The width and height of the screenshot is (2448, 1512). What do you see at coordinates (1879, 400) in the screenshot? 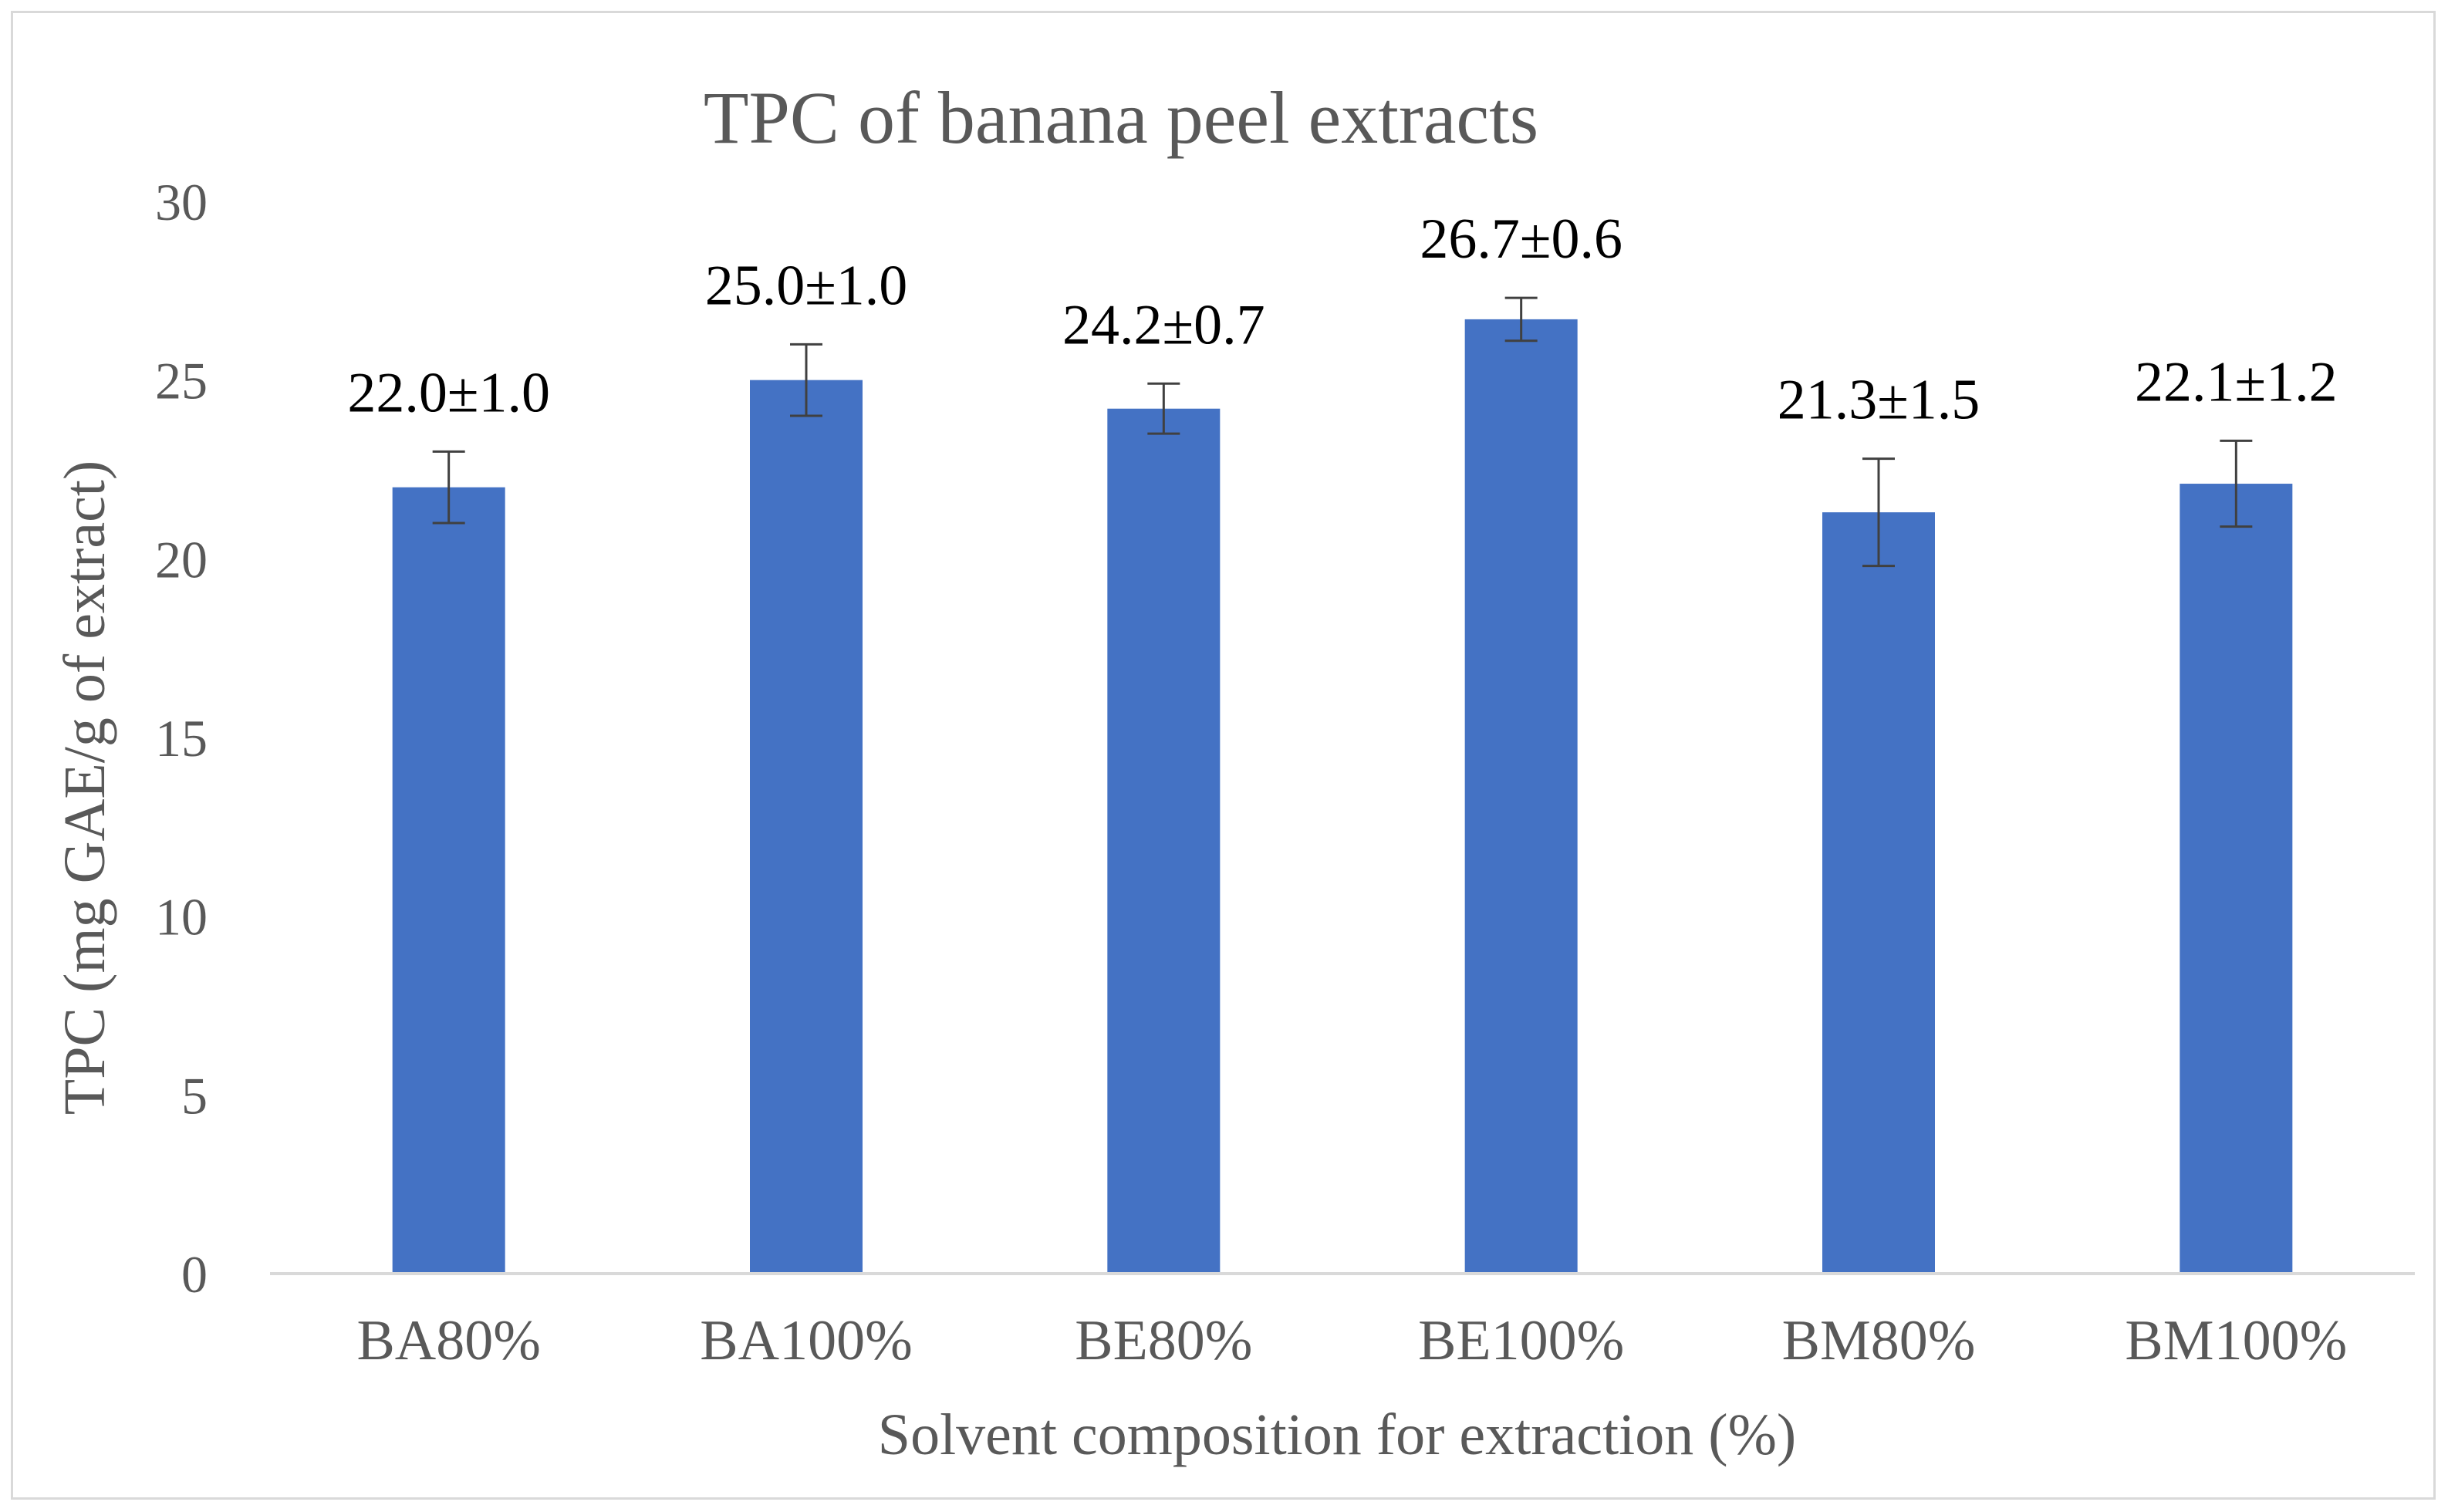
I see `data-label: 21.3±1.5` at bounding box center [1879, 400].